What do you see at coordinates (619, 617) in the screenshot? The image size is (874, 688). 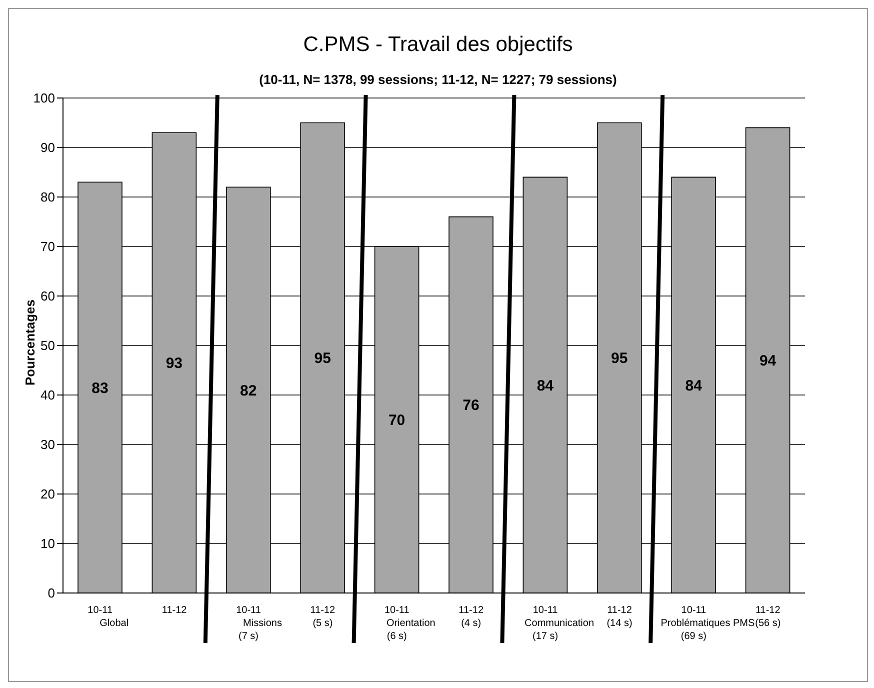 I see `x-tick-label: 11-12 (14 s)` at bounding box center [619, 617].